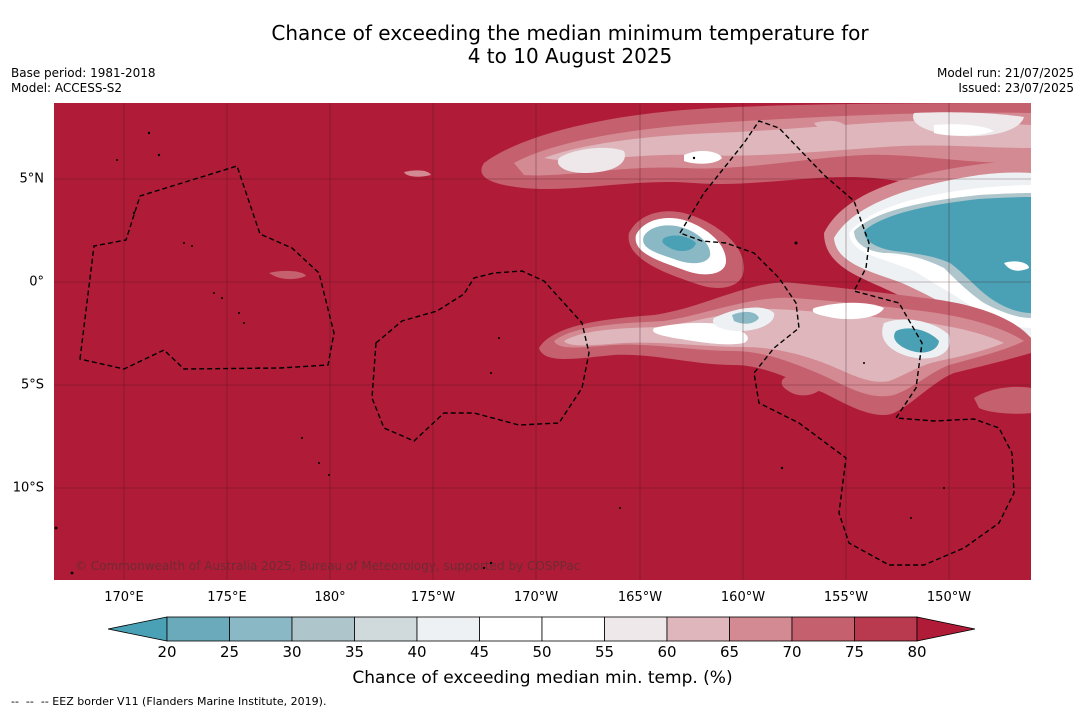 The width and height of the screenshot is (1085, 713). Describe the element at coordinates (686, 249) in the screenshot. I see `probability-region-central` at that location.